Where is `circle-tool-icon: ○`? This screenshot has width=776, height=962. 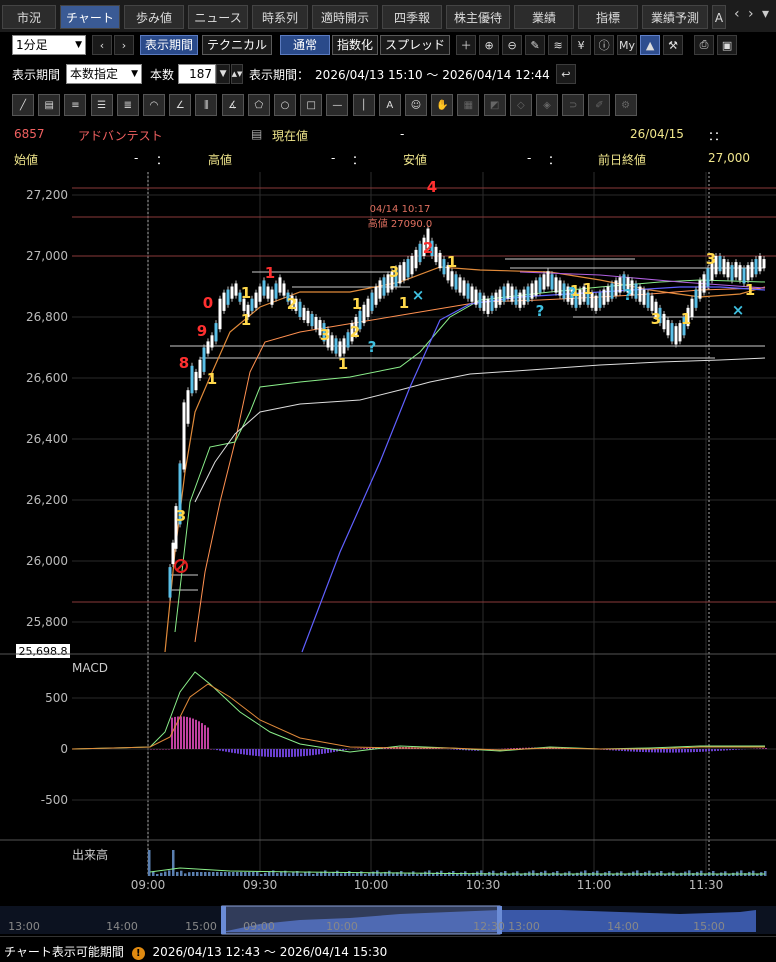 circle-tool-icon: ○ is located at coordinates (285, 105).